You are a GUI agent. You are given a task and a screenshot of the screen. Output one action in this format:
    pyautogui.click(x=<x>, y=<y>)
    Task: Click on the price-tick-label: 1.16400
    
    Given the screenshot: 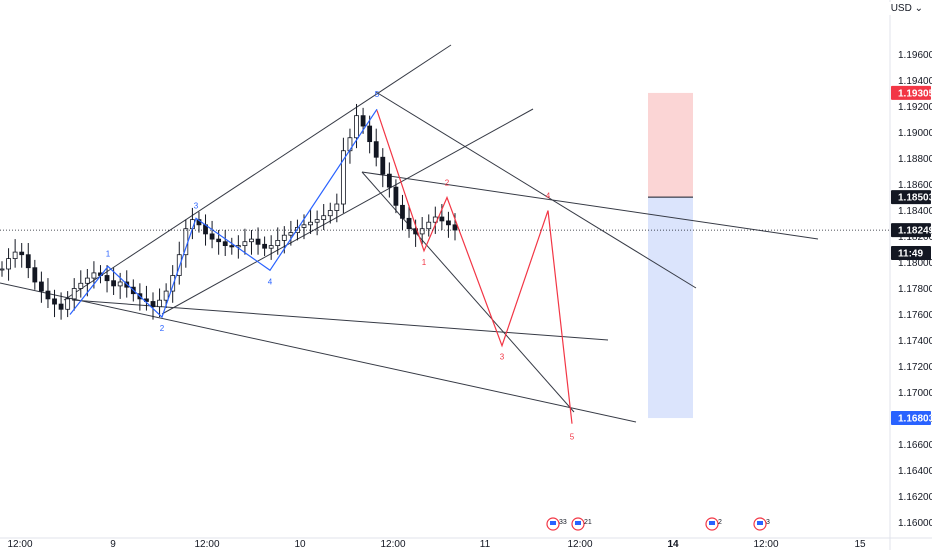 What is the action you would take?
    pyautogui.click(x=915, y=471)
    